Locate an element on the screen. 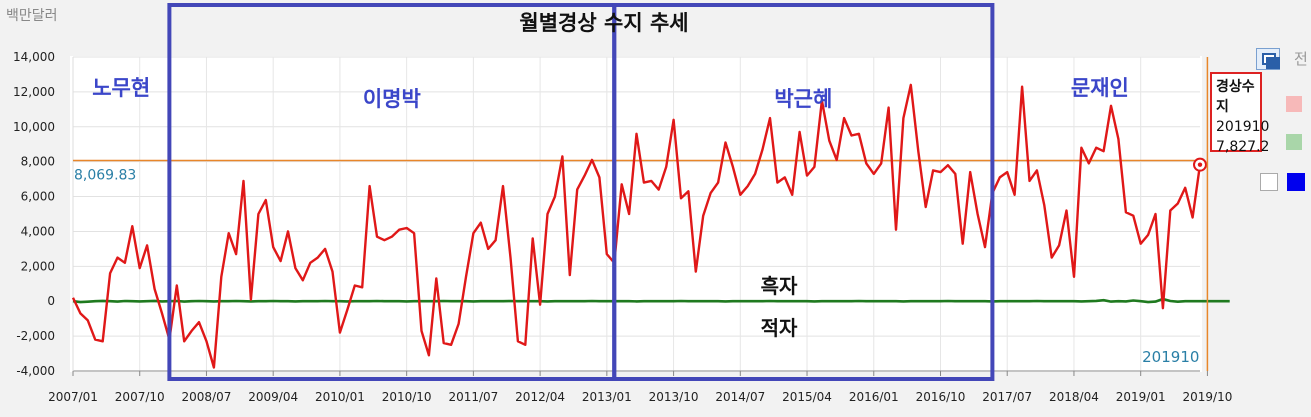 The width and height of the screenshot is (1311, 417). color-swatch-blue is located at coordinates (1296, 182).